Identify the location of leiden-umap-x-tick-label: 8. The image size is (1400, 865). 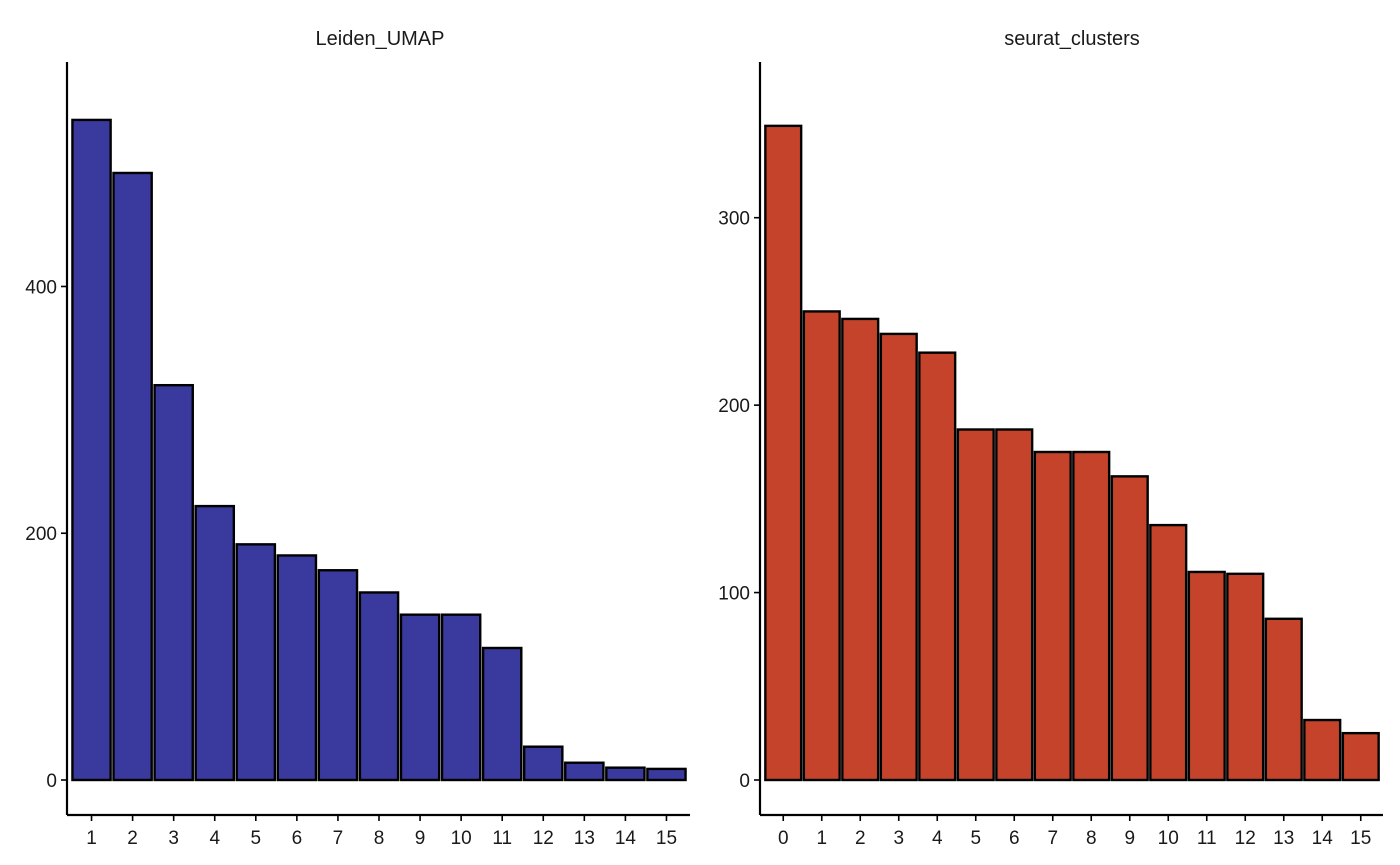
(379, 838).